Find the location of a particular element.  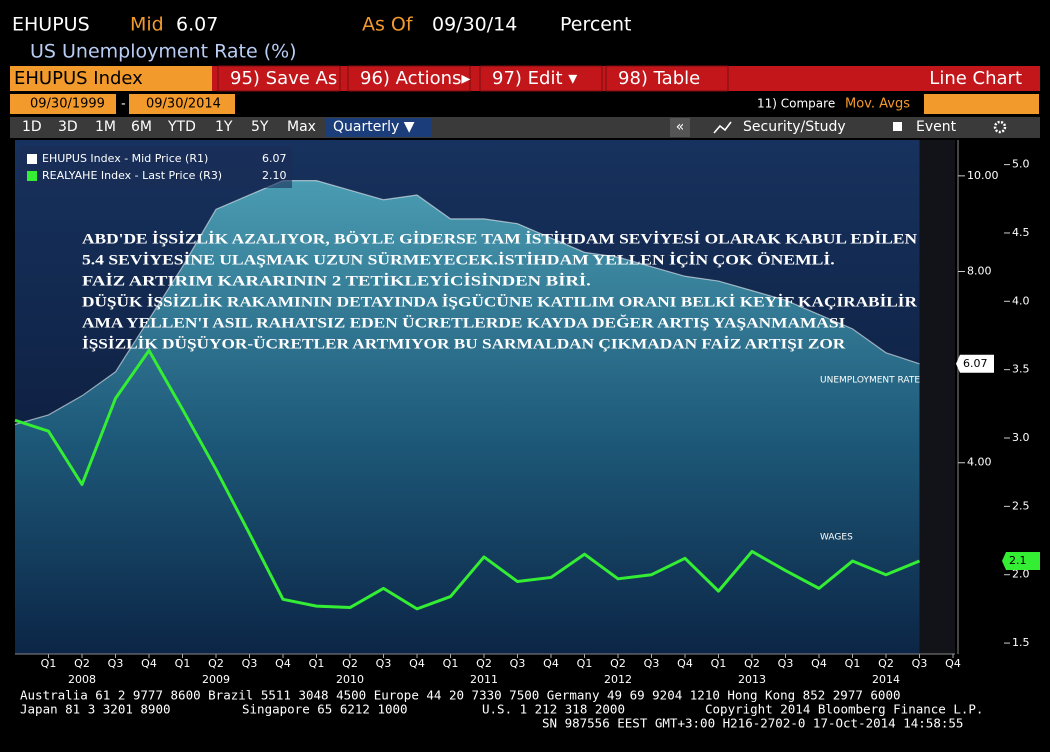

study: Security/Study is located at coordinates (794, 127).